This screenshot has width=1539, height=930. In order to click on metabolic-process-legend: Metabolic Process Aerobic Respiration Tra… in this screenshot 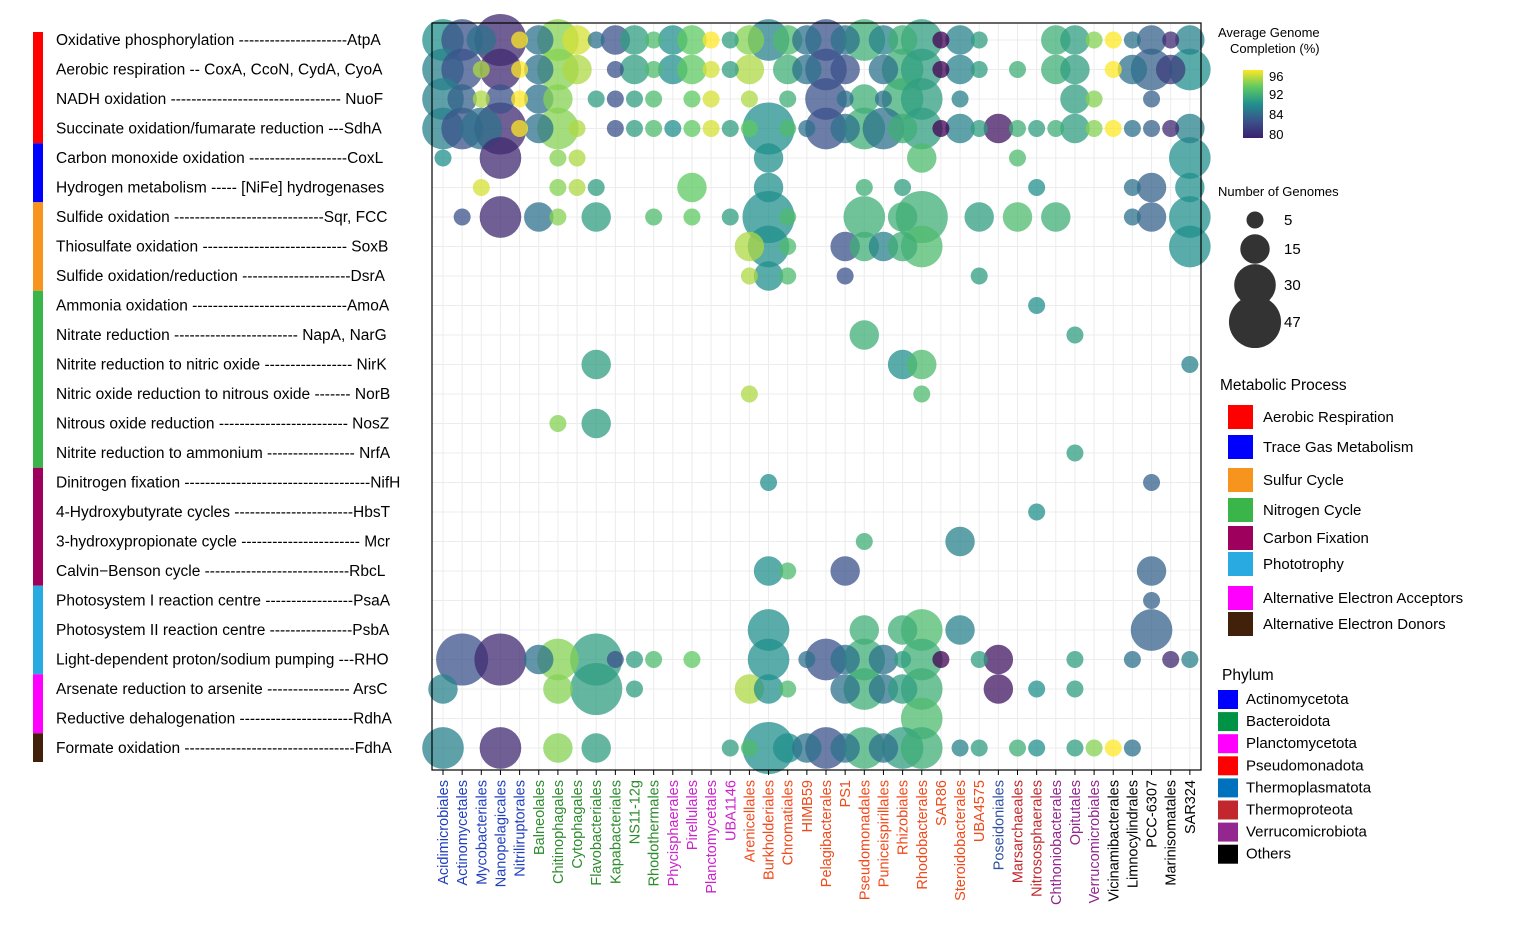, I will do `click(1341, 506)`.